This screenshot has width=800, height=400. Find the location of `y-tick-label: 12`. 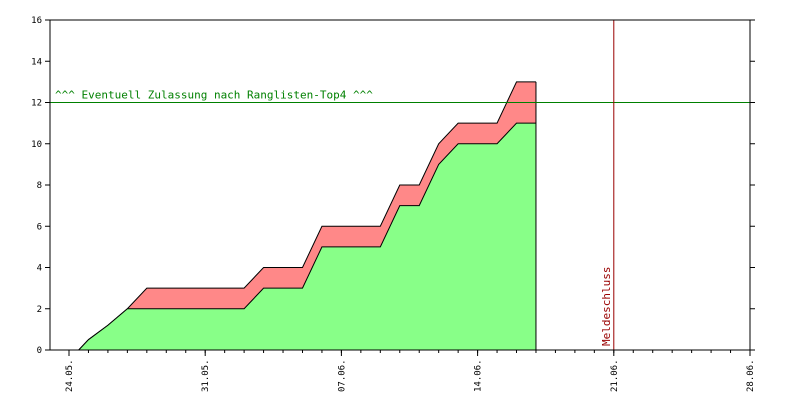

y-tick-label: 12 is located at coordinates (36, 104).